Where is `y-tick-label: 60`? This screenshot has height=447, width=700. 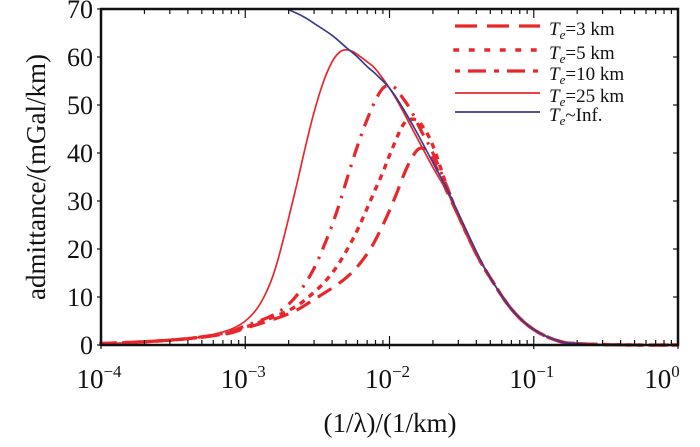
y-tick-label: 60 is located at coordinates (80, 57).